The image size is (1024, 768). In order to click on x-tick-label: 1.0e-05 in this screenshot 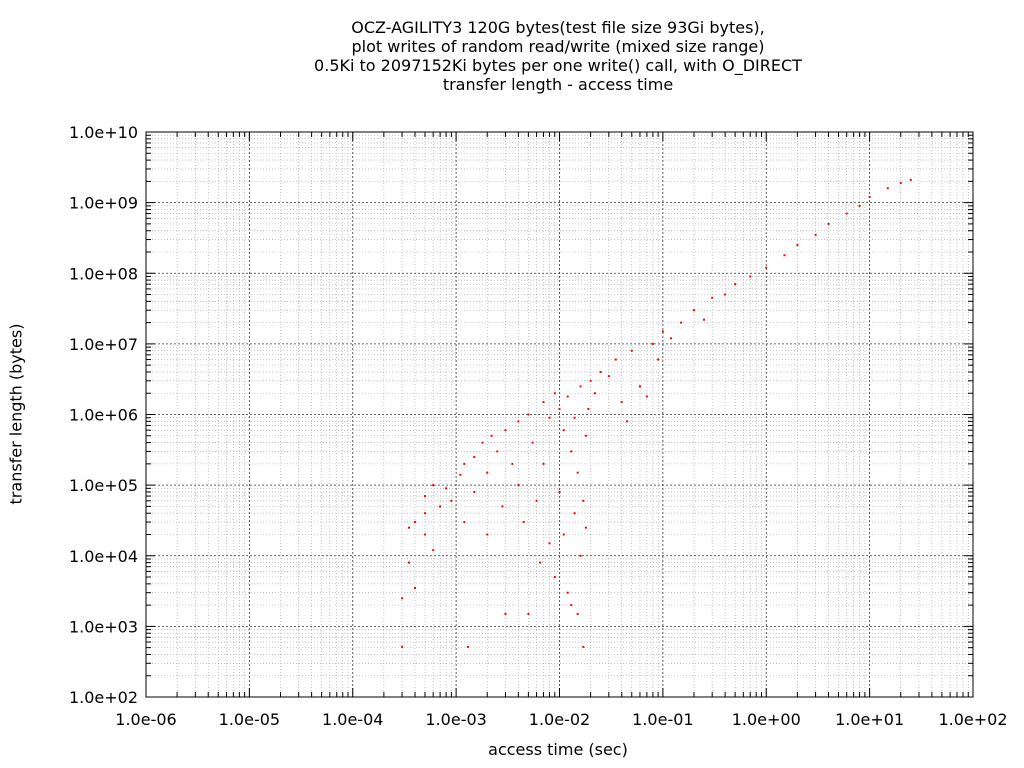, I will do `click(249, 719)`.